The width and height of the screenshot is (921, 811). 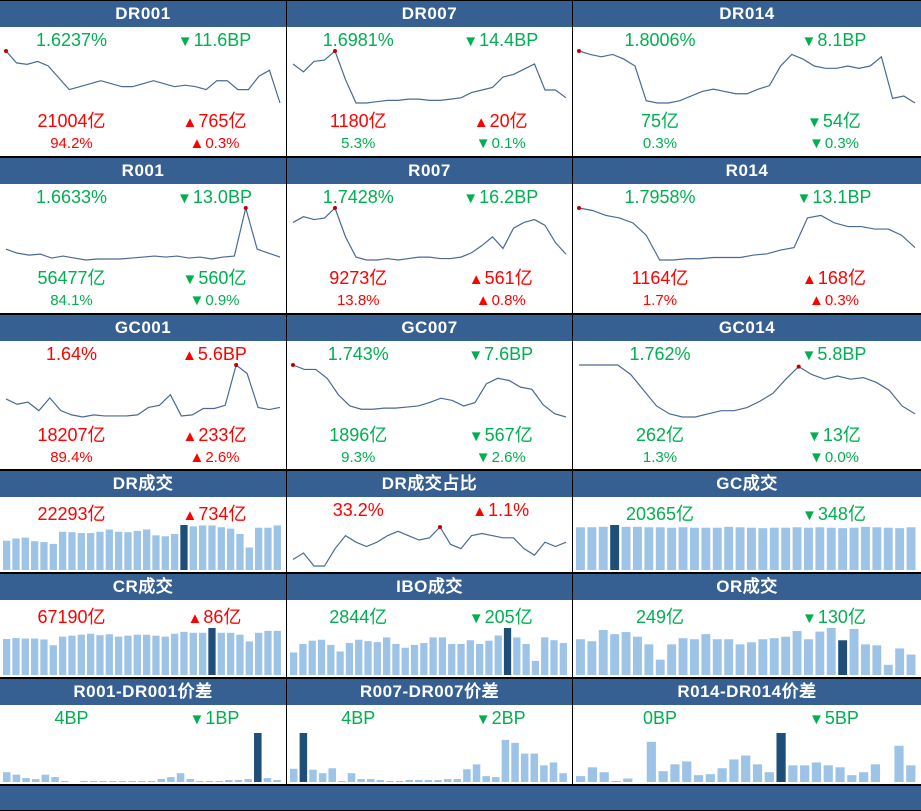 What do you see at coordinates (358, 718) in the screenshot?
I see `main-value-text: 4BP` at bounding box center [358, 718].